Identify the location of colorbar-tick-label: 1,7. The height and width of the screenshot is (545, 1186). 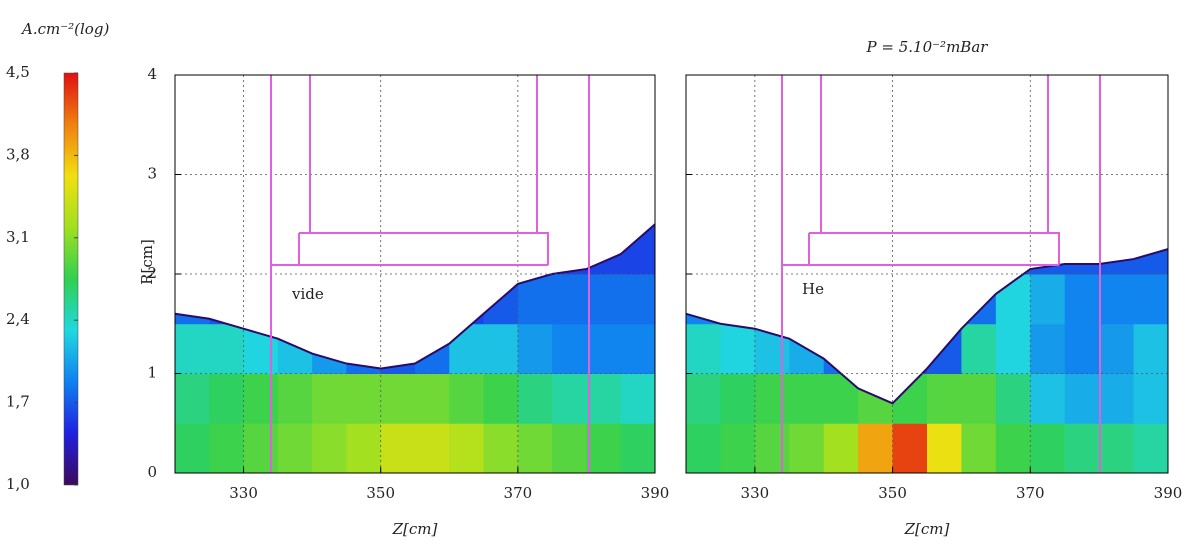
(18, 402).